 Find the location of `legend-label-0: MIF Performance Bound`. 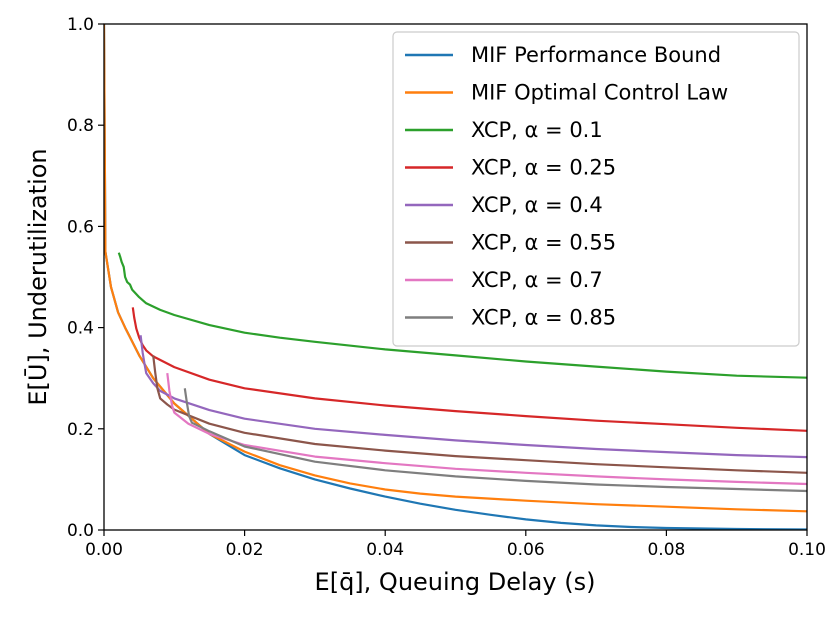

legend-label-0: MIF Performance Bound is located at coordinates (596, 55).